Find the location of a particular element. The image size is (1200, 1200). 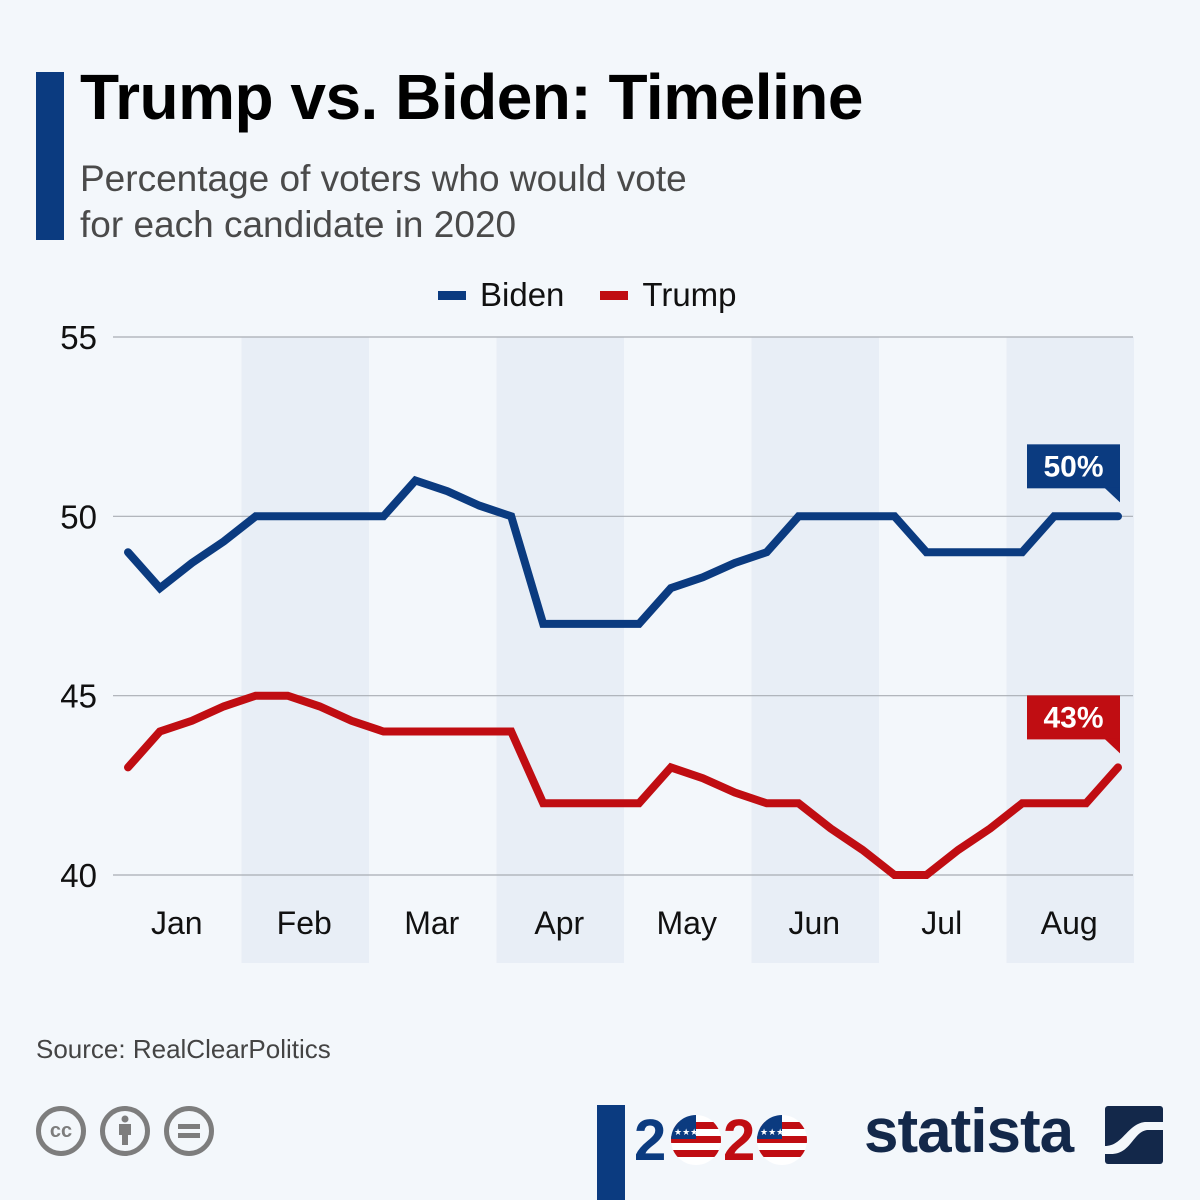

end-label-biden: 50% is located at coordinates (1073, 466).